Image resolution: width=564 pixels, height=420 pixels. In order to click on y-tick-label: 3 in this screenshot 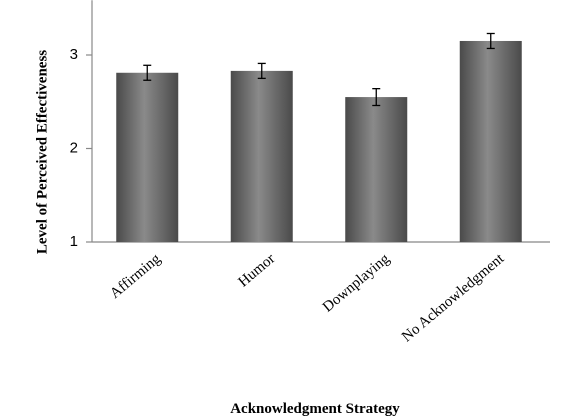, I will do `click(74, 54)`.